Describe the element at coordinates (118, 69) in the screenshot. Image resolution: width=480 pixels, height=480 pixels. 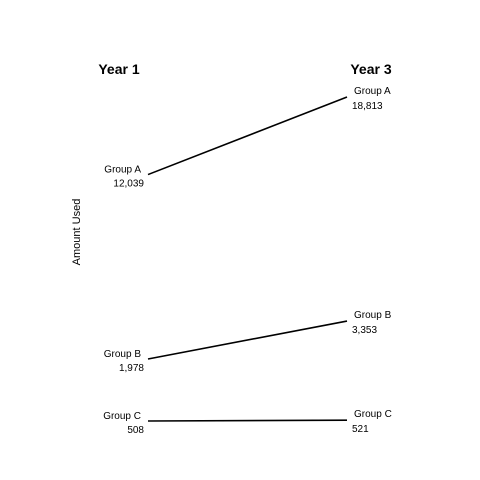
I see `column-header-year-1: Year 1` at that location.